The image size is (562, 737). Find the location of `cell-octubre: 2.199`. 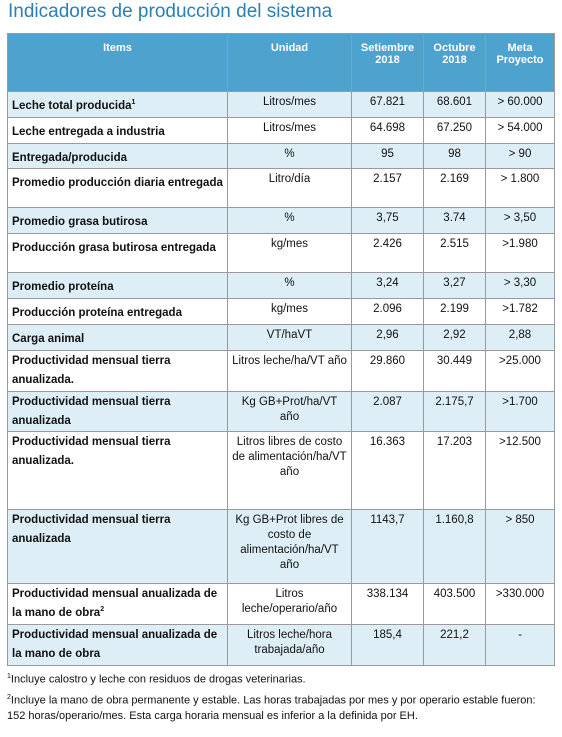

cell-octubre: 2.199 is located at coordinates (454, 311).